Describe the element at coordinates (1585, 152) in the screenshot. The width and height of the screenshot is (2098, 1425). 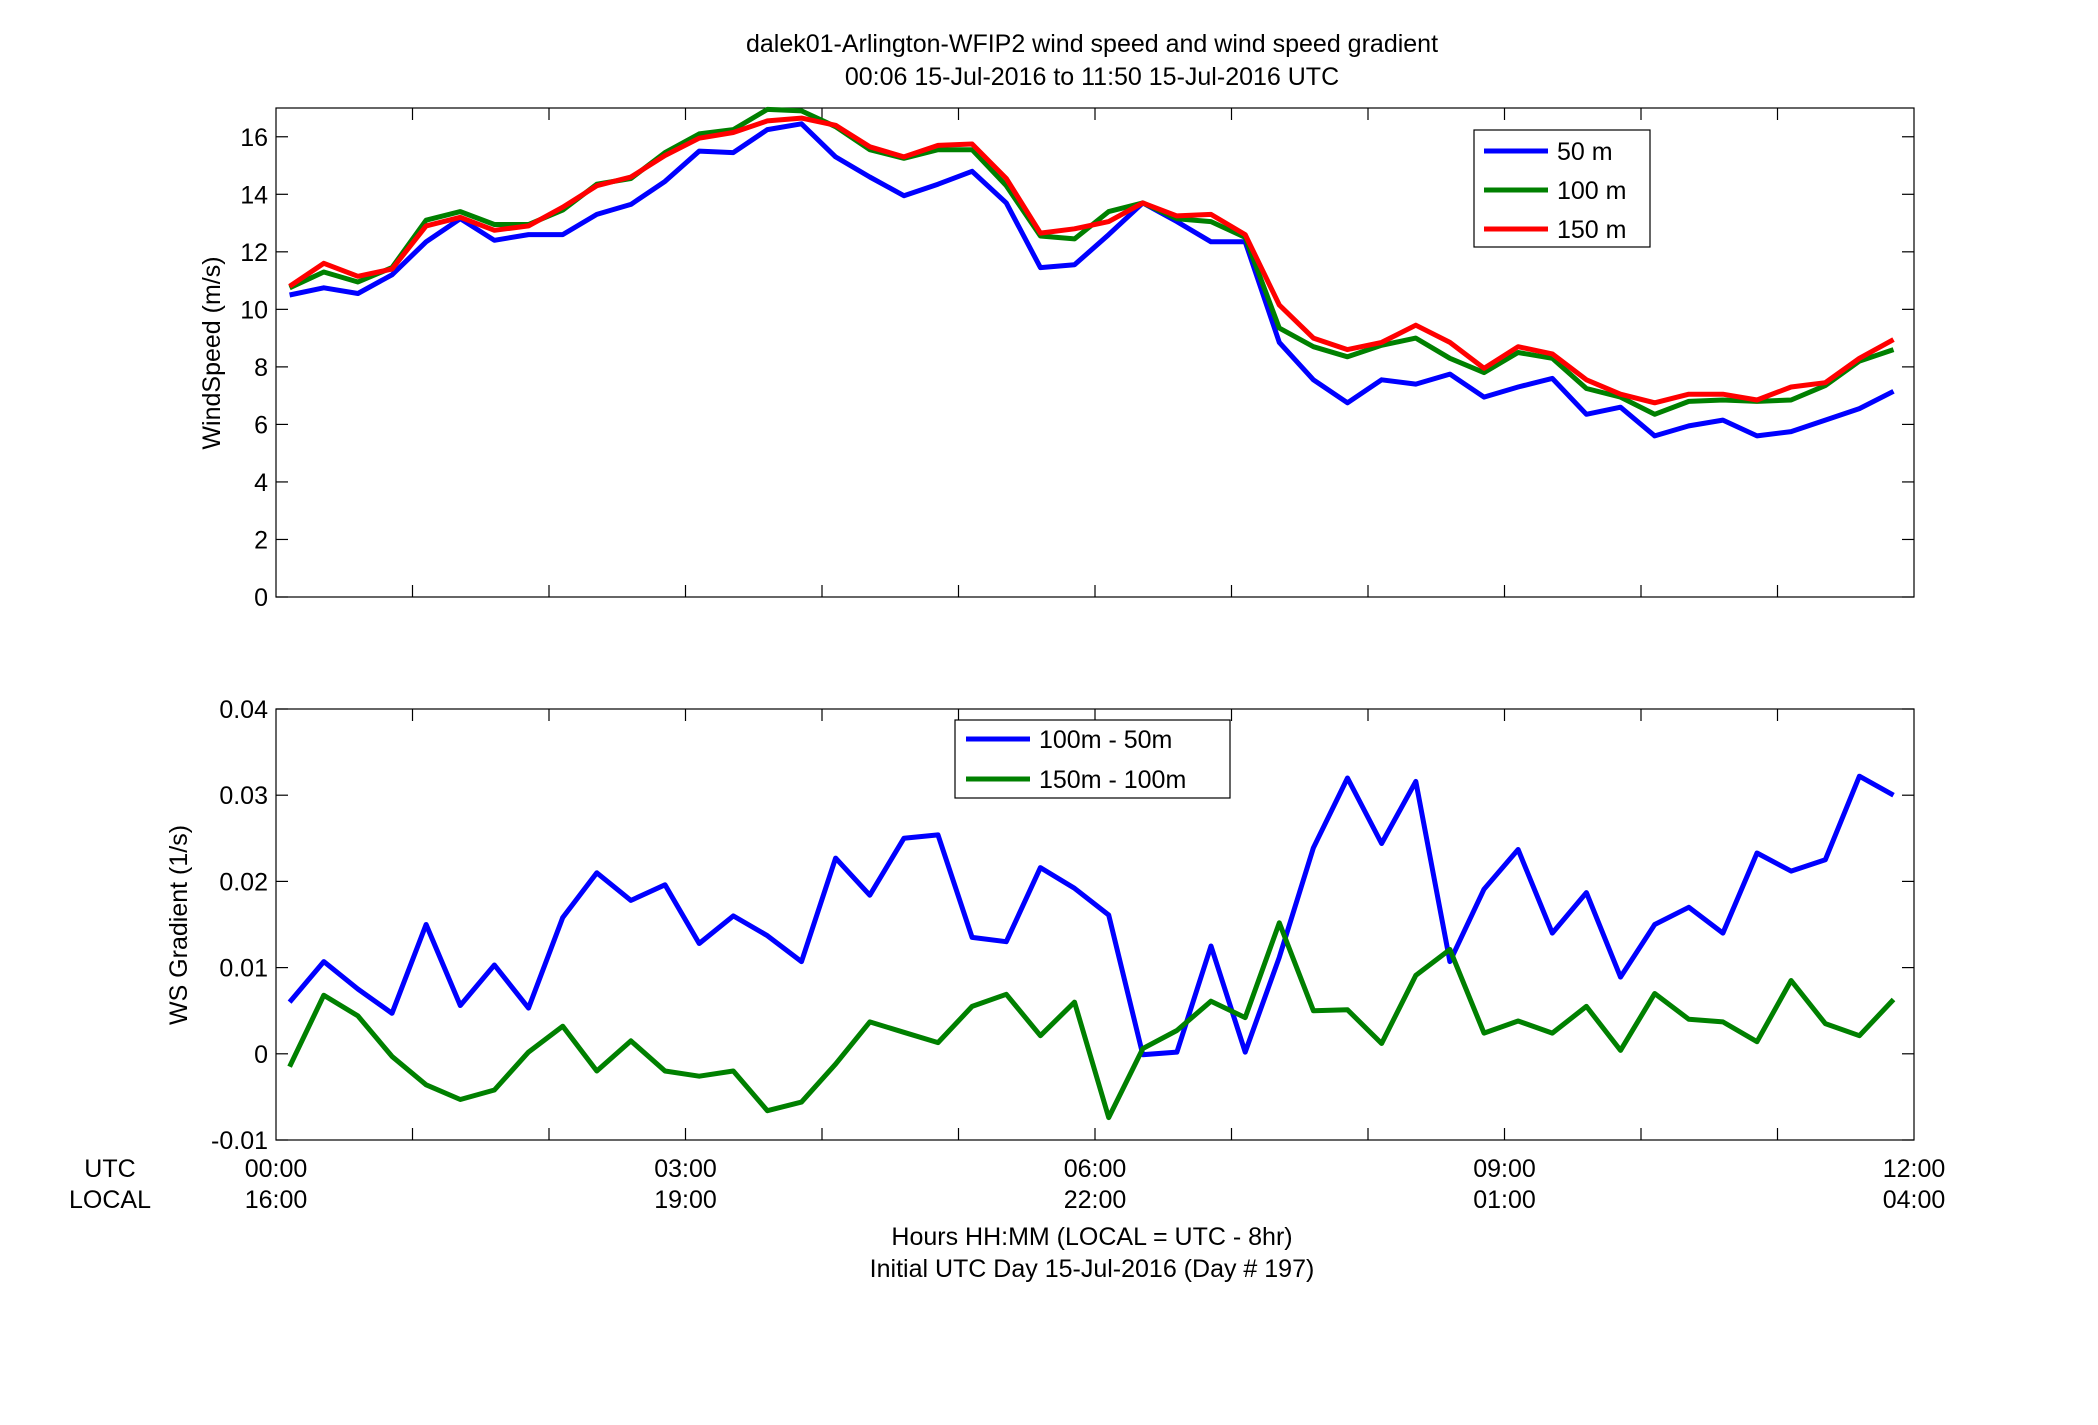
I see `legend-label-50m: 50 m` at that location.